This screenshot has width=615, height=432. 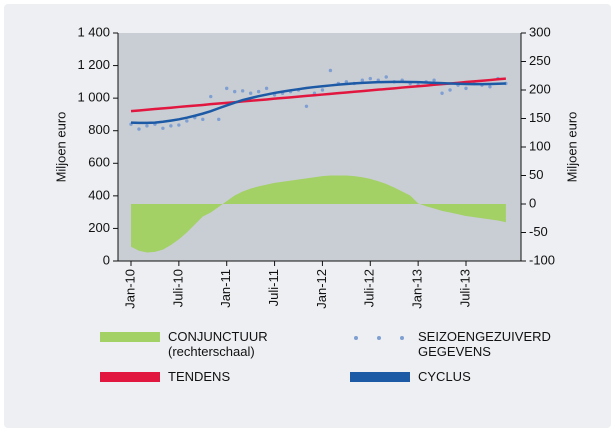 I want to click on y2-tick-label: 300, so click(x=540, y=31).